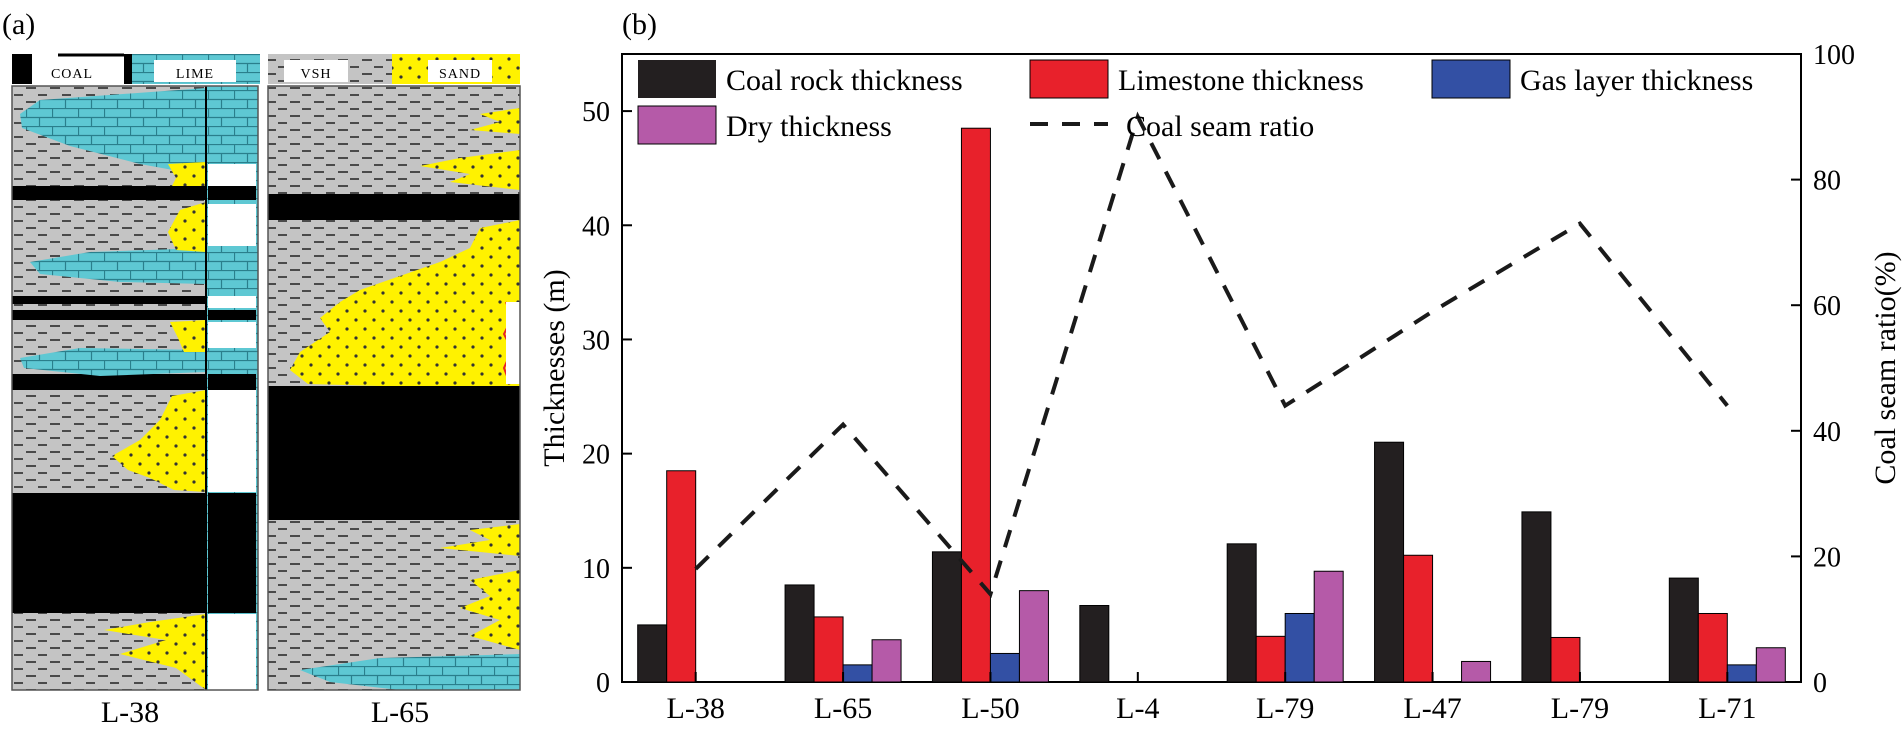 The image size is (1902, 734). What do you see at coordinates (677, 125) in the screenshot?
I see `legend-swatch-dry` at bounding box center [677, 125].